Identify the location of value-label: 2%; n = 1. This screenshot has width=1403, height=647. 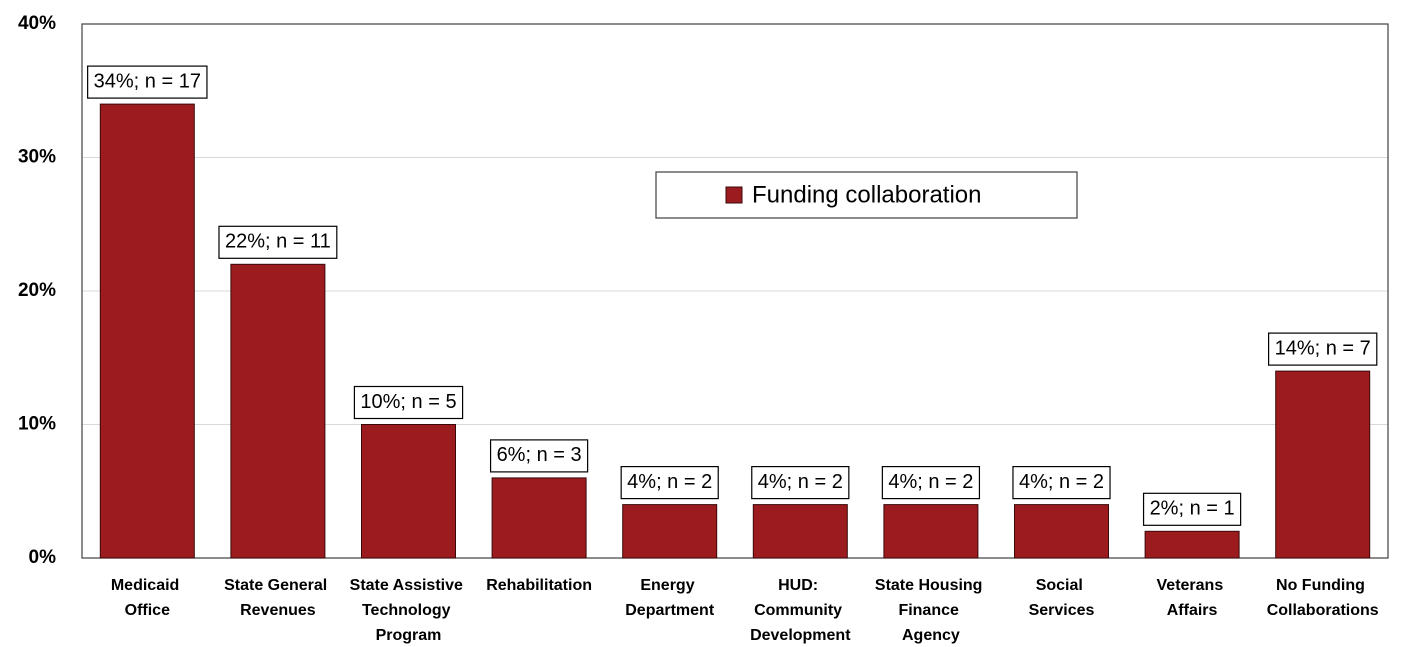
(1192, 509).